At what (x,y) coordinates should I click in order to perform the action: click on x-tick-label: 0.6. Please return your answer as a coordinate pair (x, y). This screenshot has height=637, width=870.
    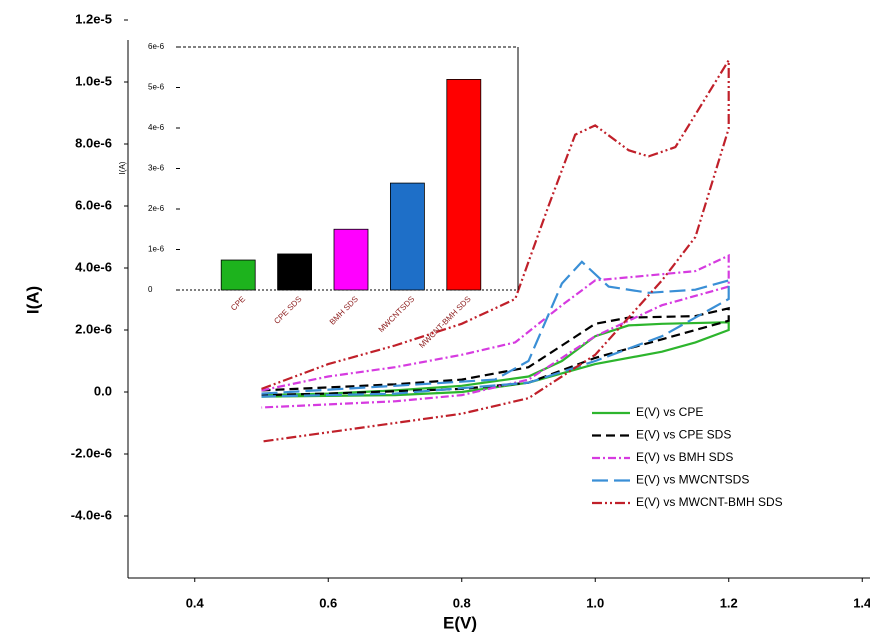
    Looking at the image, I should click on (328, 602).